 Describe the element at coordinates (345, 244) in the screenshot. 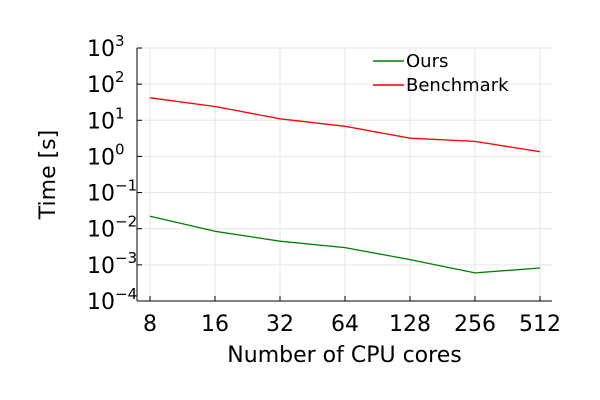

I see `series-line-ours` at that location.